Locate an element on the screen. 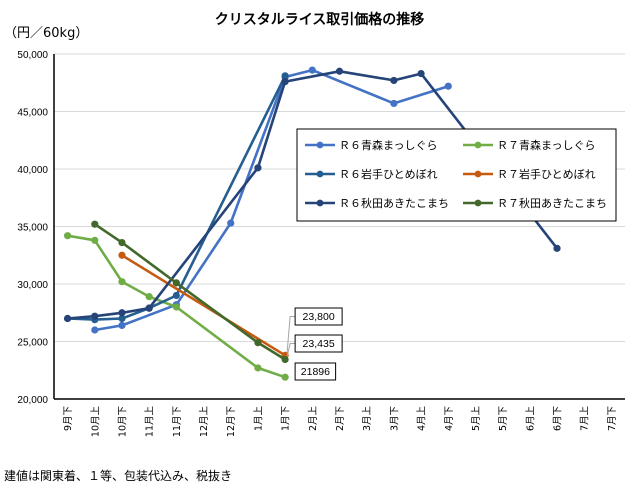  data-label: 21896 is located at coordinates (315, 372).